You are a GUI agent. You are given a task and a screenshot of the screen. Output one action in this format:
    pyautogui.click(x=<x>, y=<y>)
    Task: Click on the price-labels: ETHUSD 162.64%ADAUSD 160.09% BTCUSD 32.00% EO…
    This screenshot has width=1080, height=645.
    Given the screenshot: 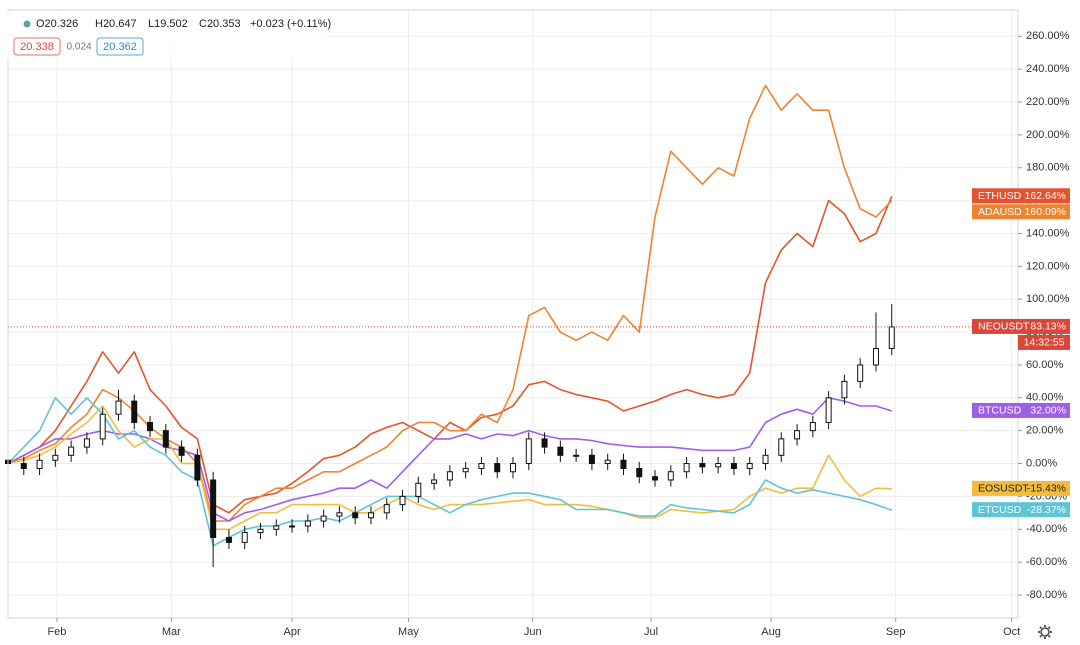 What is the action you would take?
    pyautogui.click(x=1021, y=353)
    